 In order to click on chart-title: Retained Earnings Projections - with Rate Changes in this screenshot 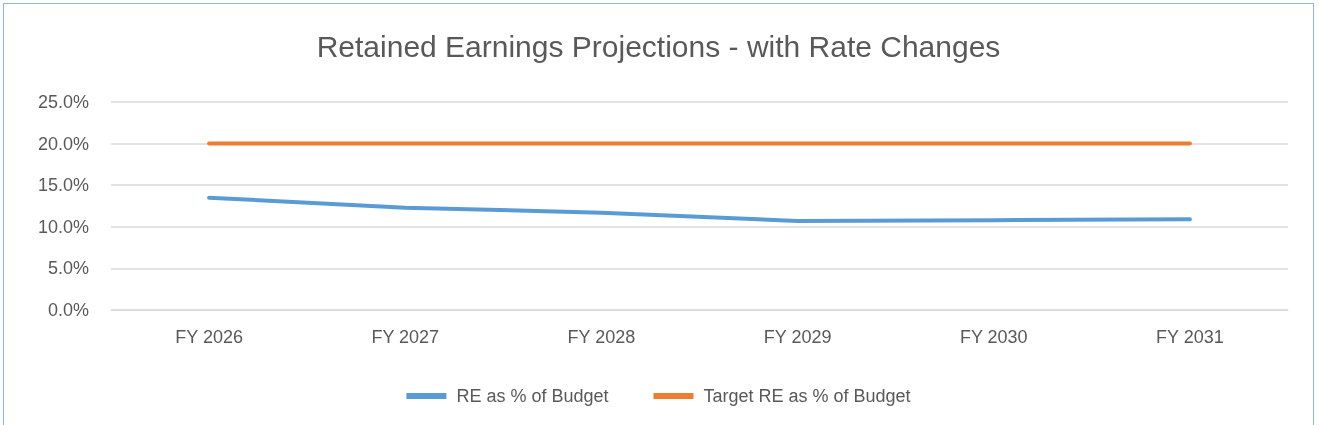, I will do `click(658, 46)`.